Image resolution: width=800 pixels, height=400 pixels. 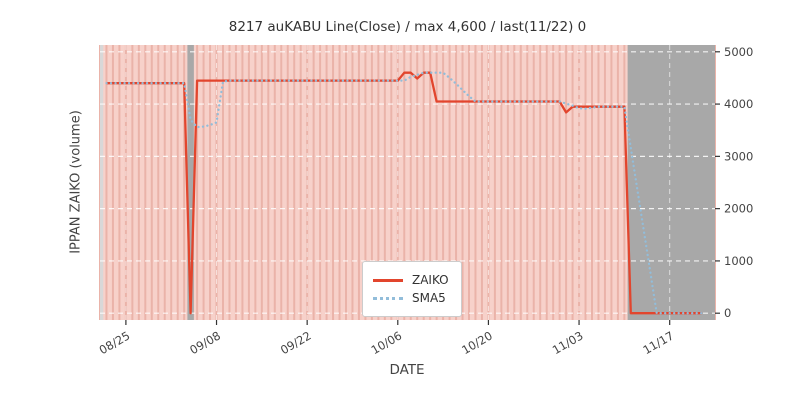 I want to click on sma5-line-sample, so click(x=388, y=298).